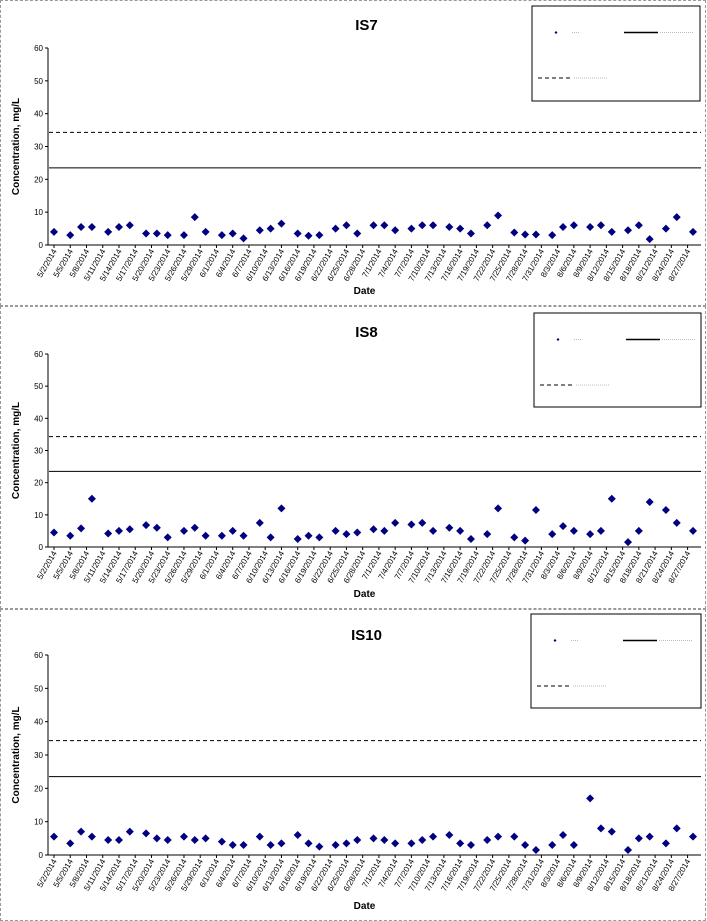 The image size is (707, 921). What do you see at coordinates (41, 547) in the screenshot?
I see `y-tick-label: 0` at bounding box center [41, 547].